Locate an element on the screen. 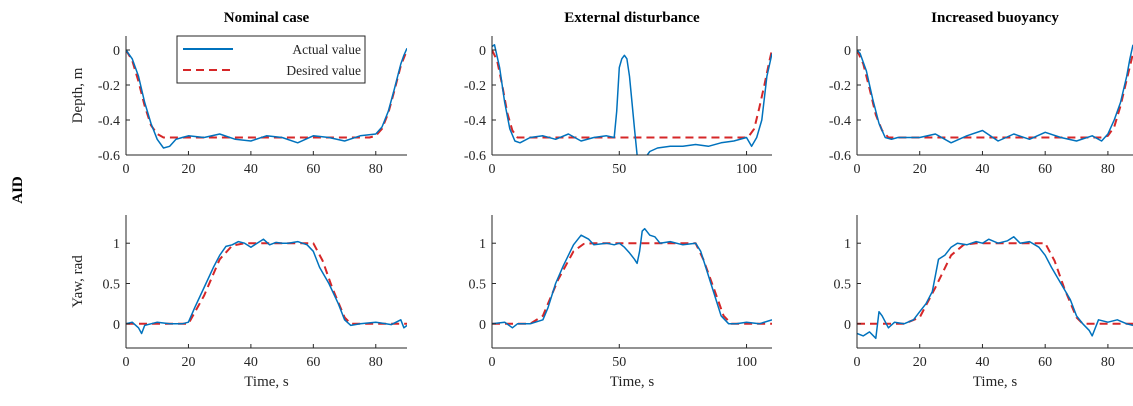 This screenshot has width=1133, height=406. legend-box is located at coordinates (271, 59).